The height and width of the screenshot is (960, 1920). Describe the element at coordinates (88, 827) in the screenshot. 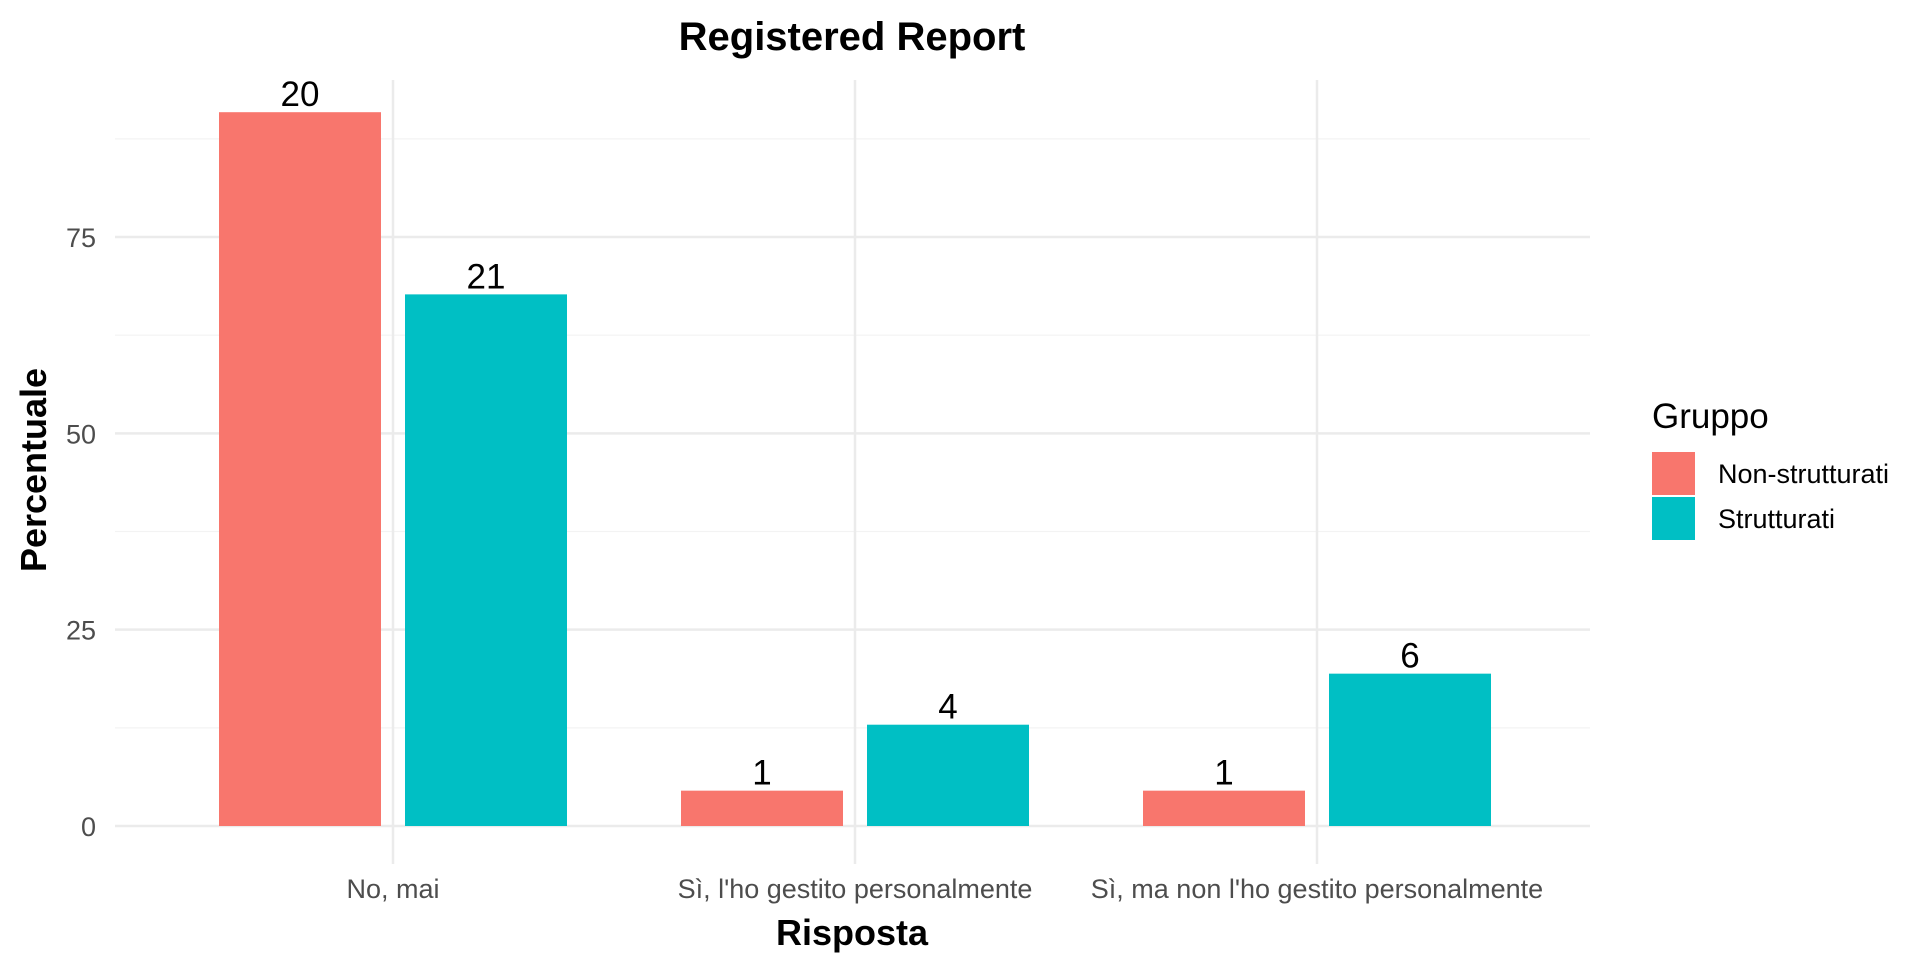

I see `y-tick-label: 0` at that location.